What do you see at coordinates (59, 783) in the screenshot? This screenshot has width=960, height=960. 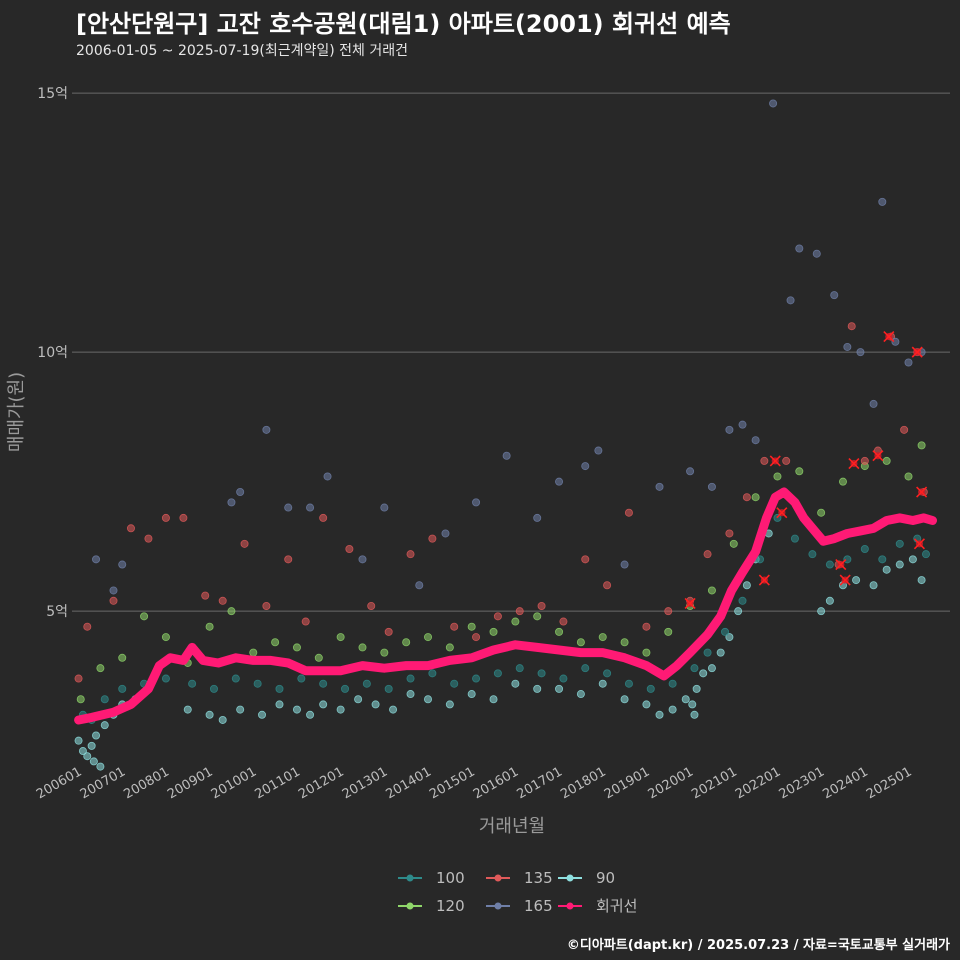 I see `x-tick-label: 200601` at bounding box center [59, 783].